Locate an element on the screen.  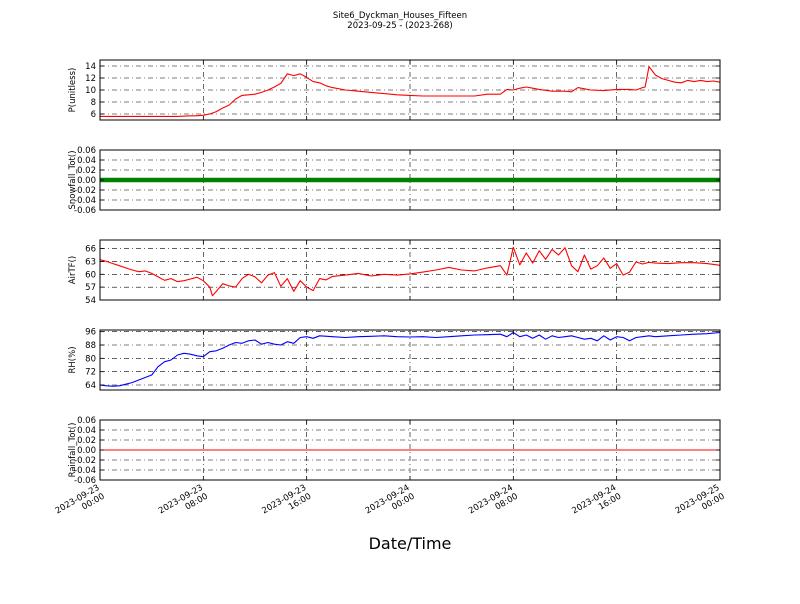
y-axis-label: AirTF() is located at coordinates (73, 270).